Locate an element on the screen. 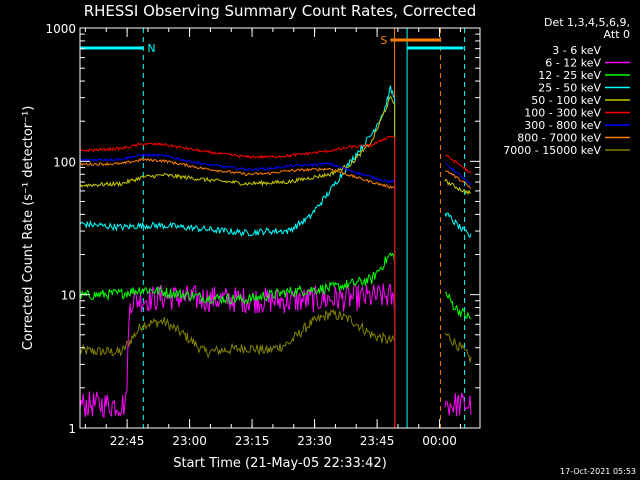 The image size is (640, 480). legend-label: 6 - 12 keV is located at coordinates (573, 63).